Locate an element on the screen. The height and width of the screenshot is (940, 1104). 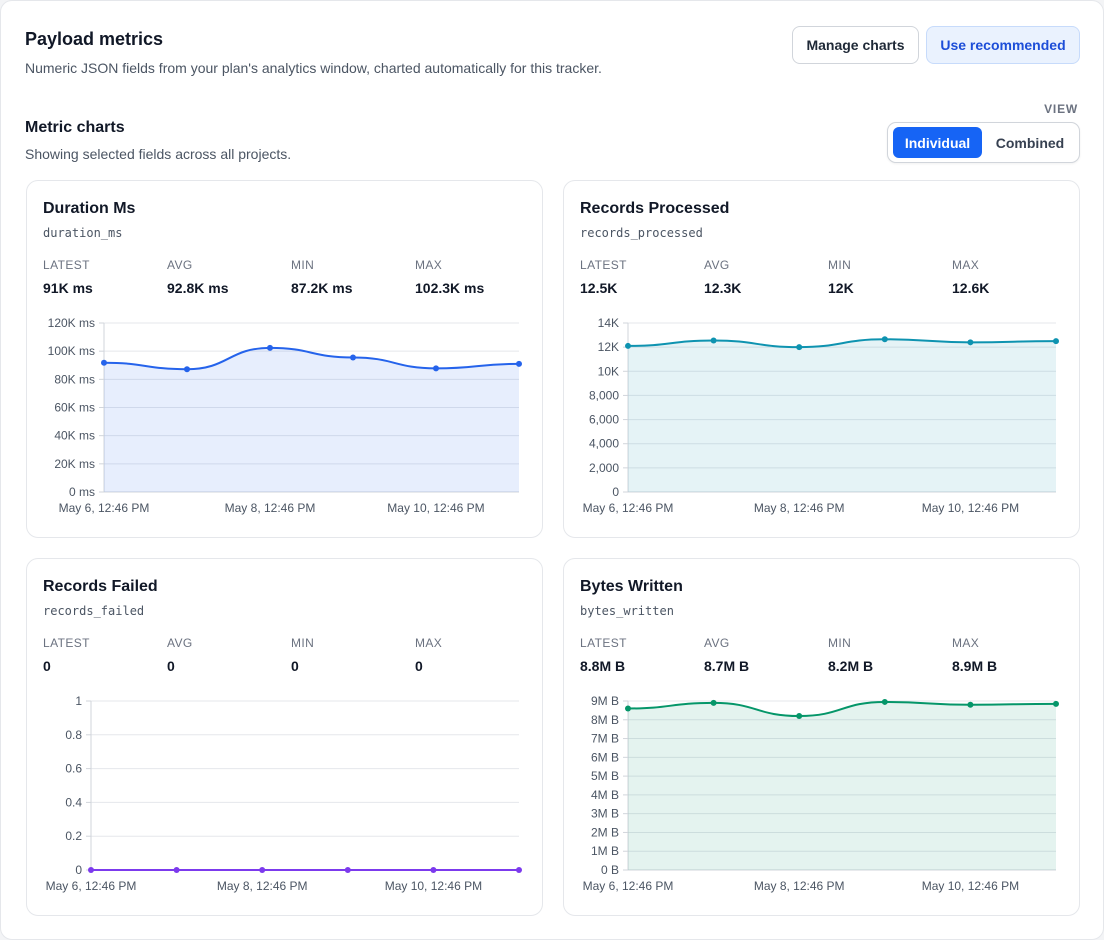
y-tick-label: 1 is located at coordinates (78, 701).